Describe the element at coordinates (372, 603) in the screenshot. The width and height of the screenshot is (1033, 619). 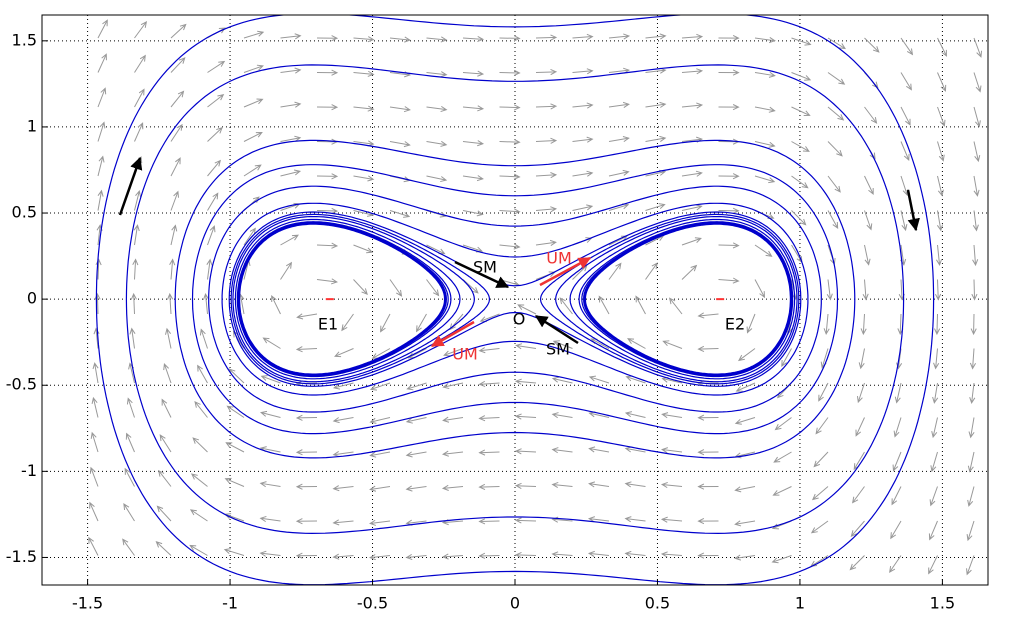
I see `x-tick-label: -0.5` at that location.